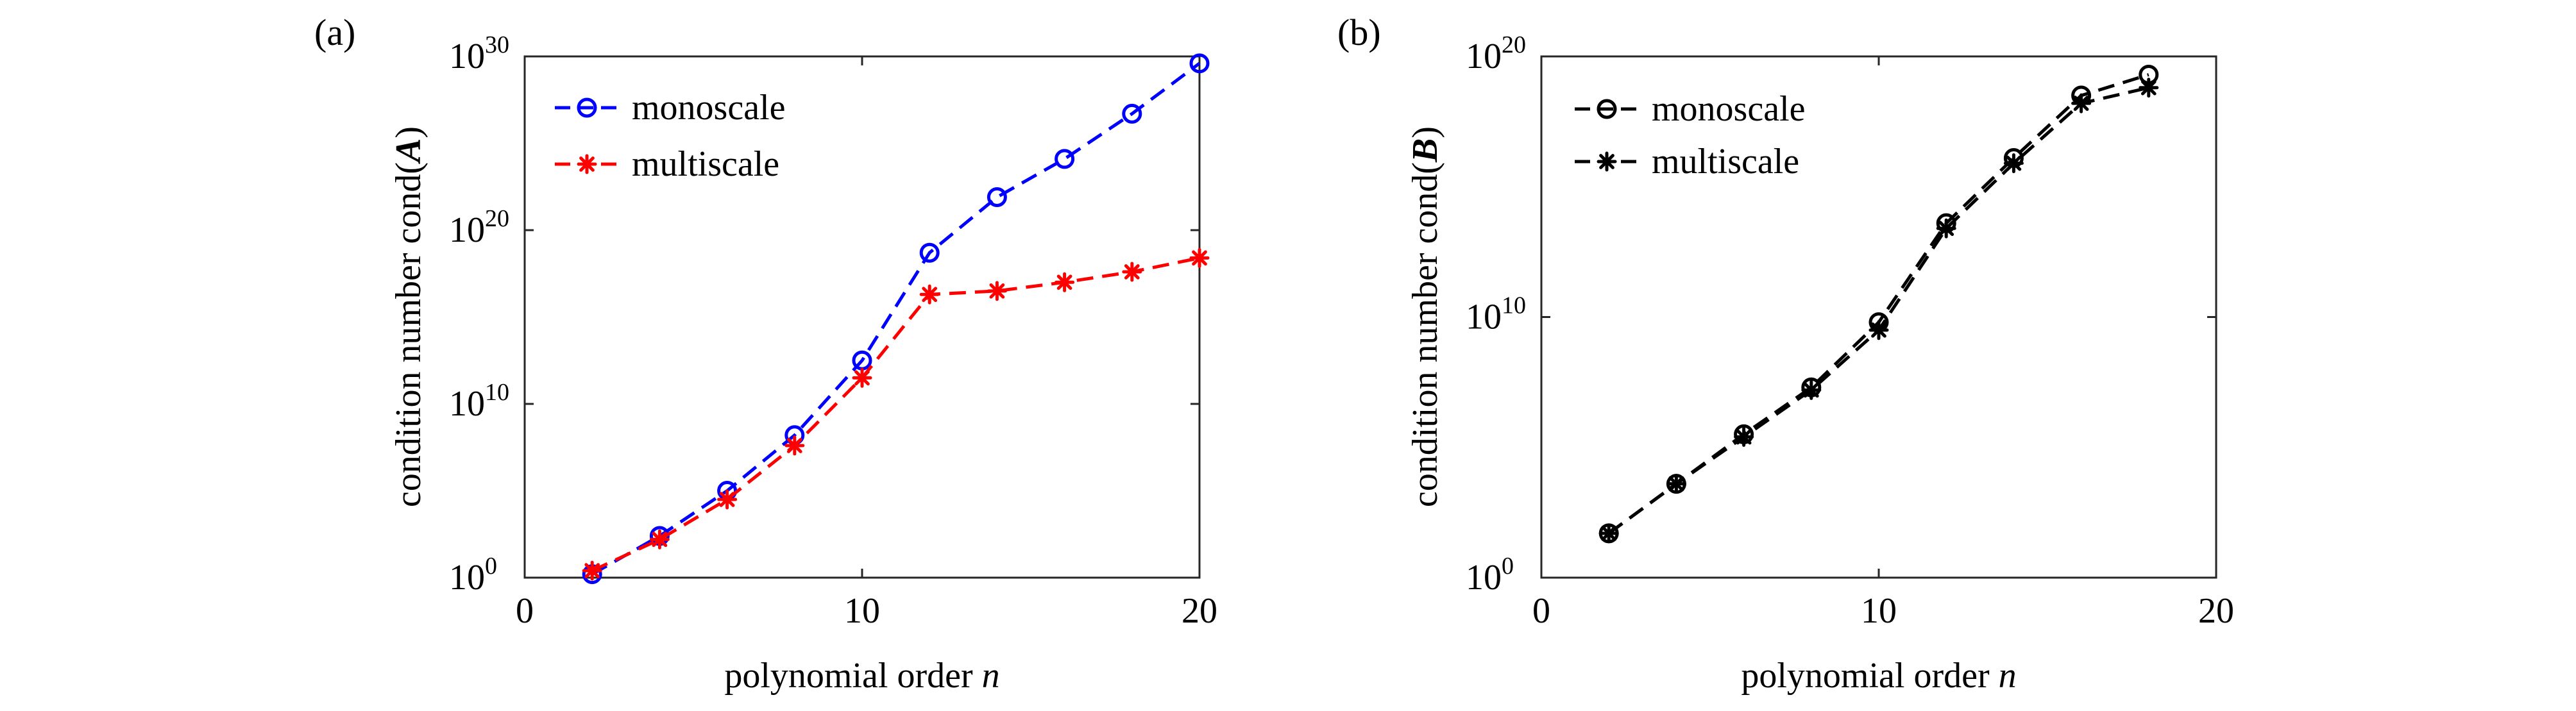  Describe the element at coordinates (1359, 32) in the screenshot. I see `panel-label: (b)` at that location.